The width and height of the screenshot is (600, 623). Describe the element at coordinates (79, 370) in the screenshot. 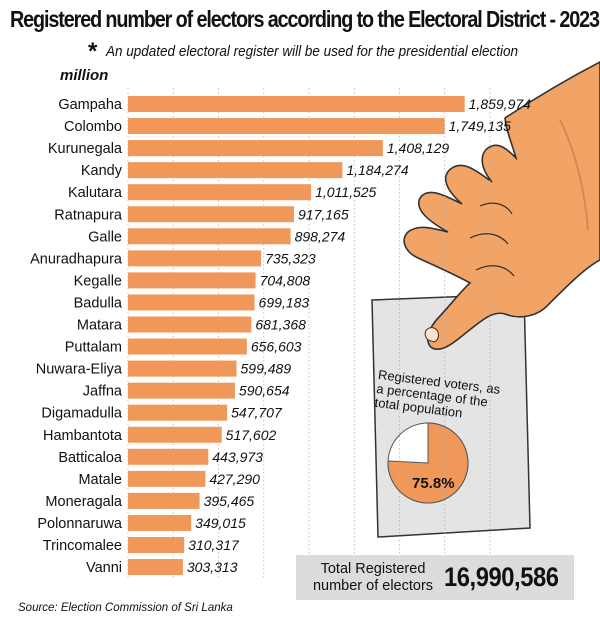

I see `category-label: Nuwara-Eliya` at that location.